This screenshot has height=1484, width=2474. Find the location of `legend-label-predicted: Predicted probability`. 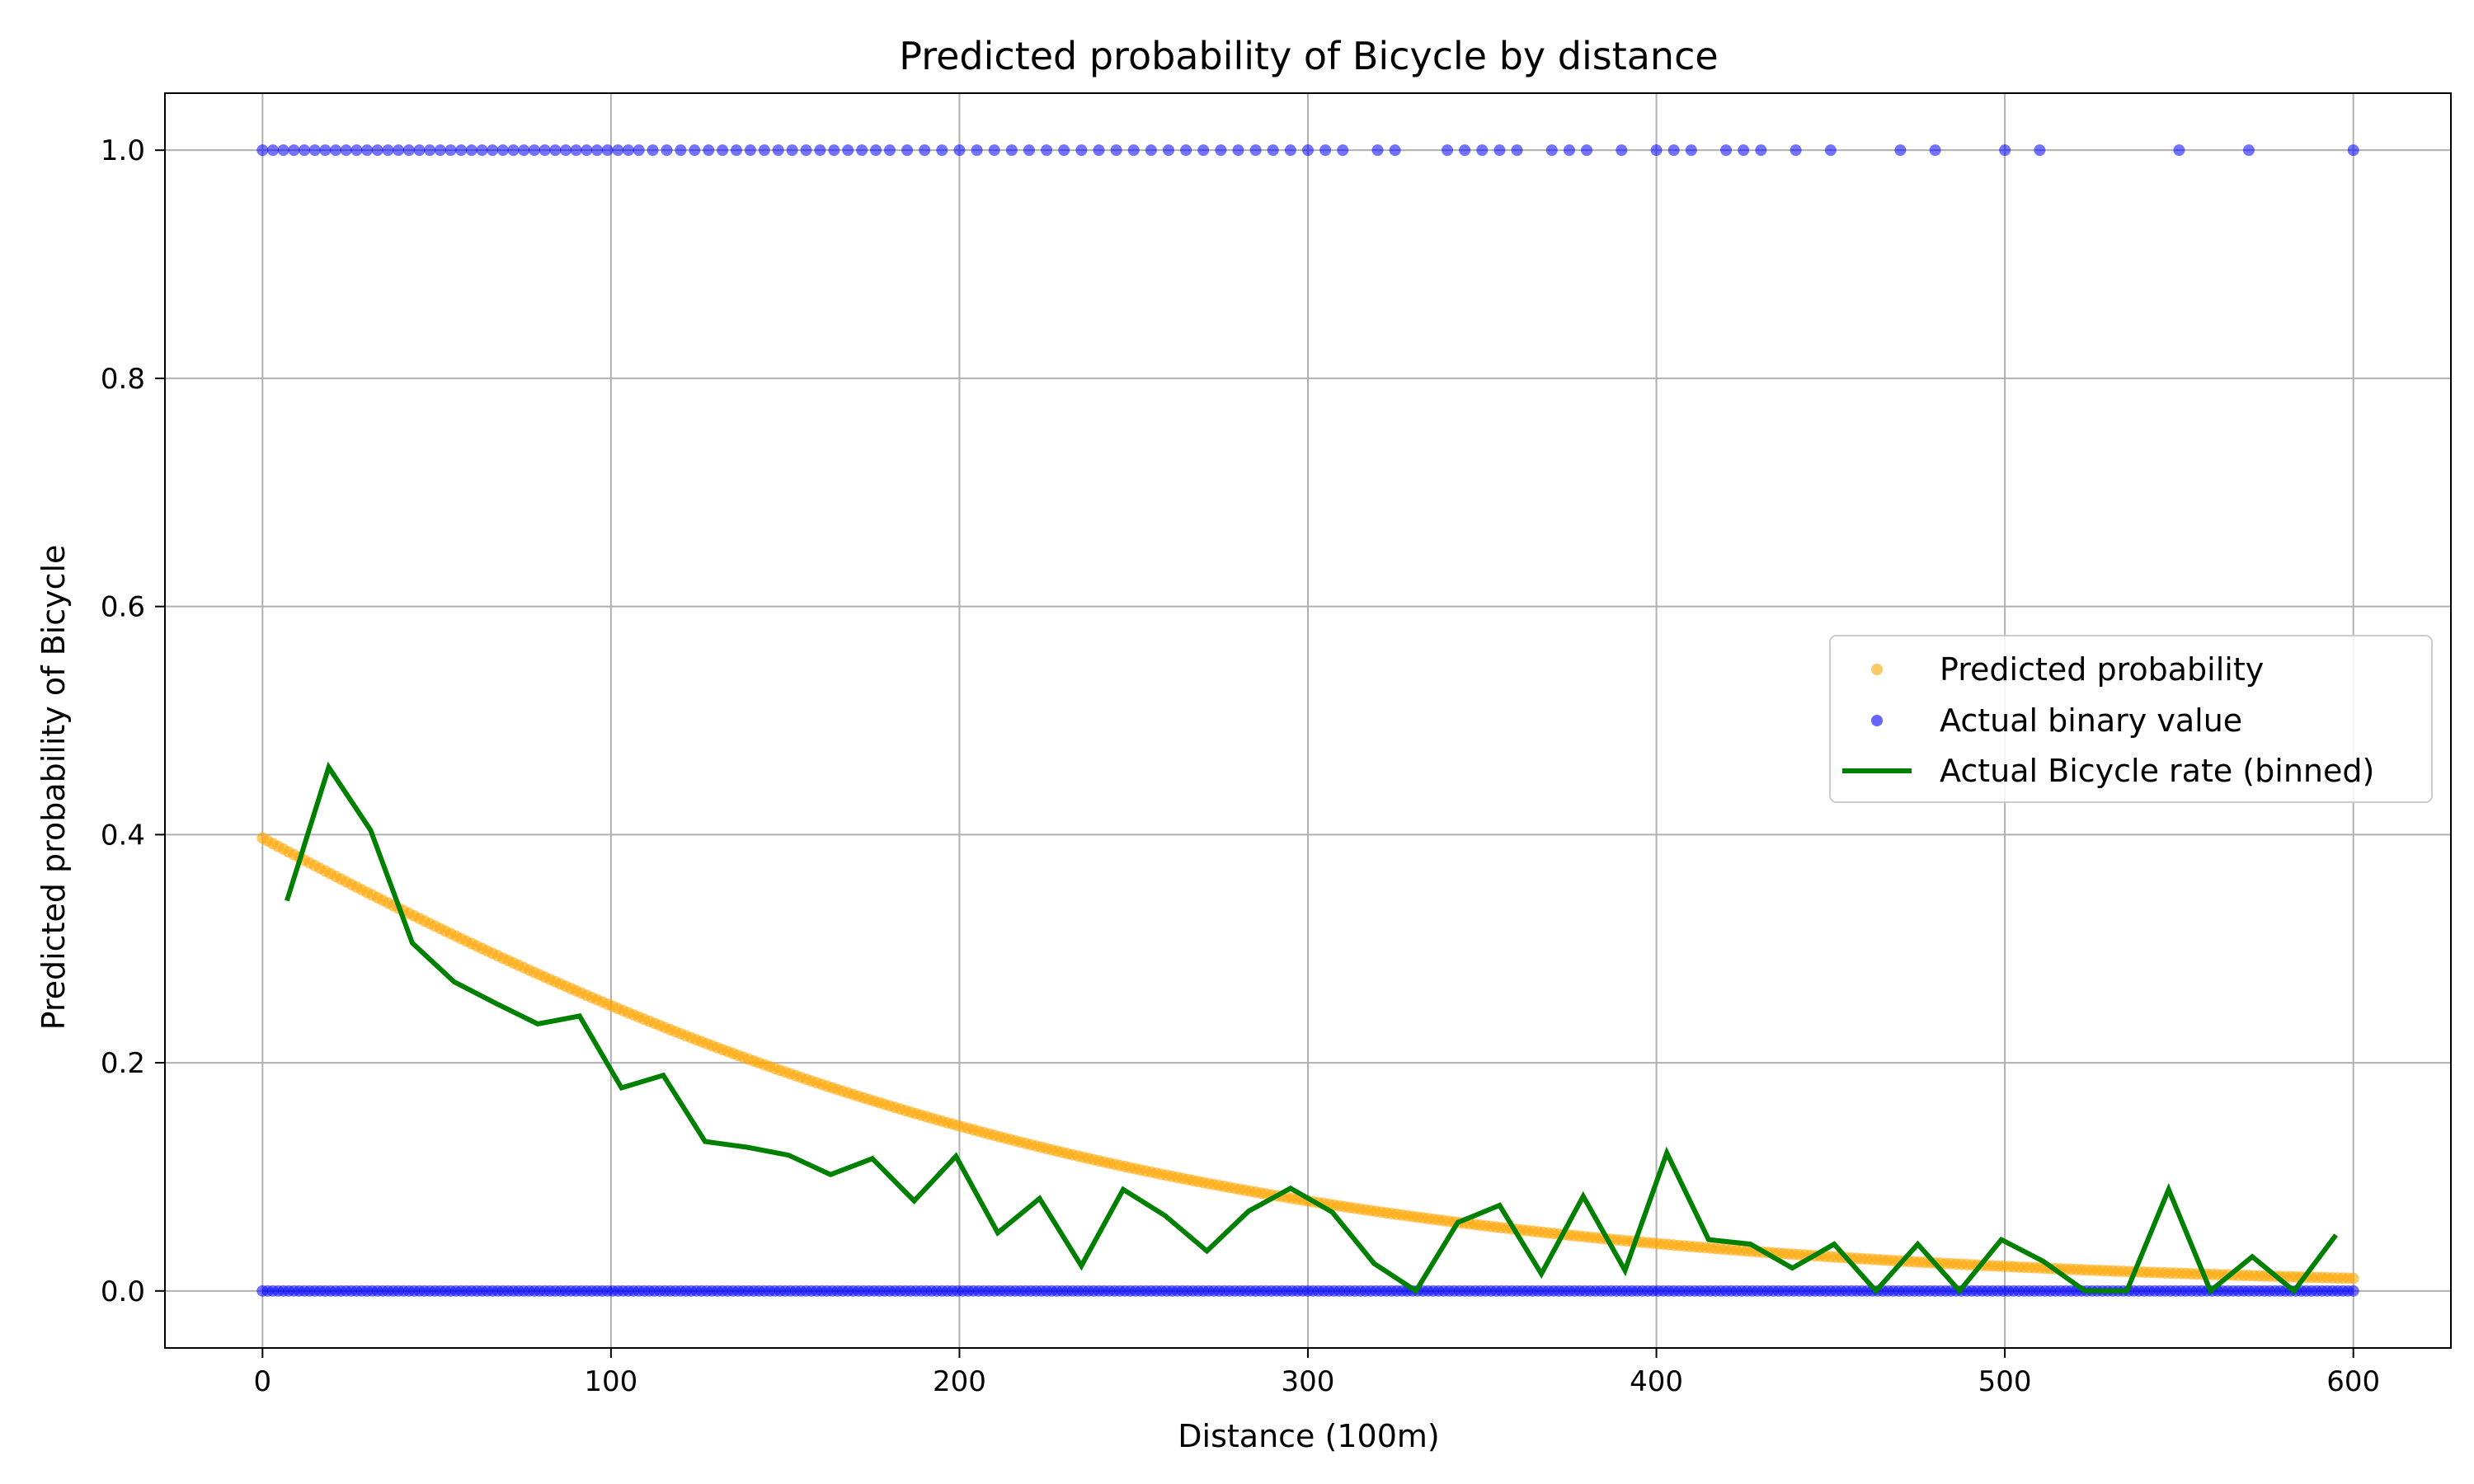

legend-label-predicted: Predicted probability is located at coordinates (2102, 669).